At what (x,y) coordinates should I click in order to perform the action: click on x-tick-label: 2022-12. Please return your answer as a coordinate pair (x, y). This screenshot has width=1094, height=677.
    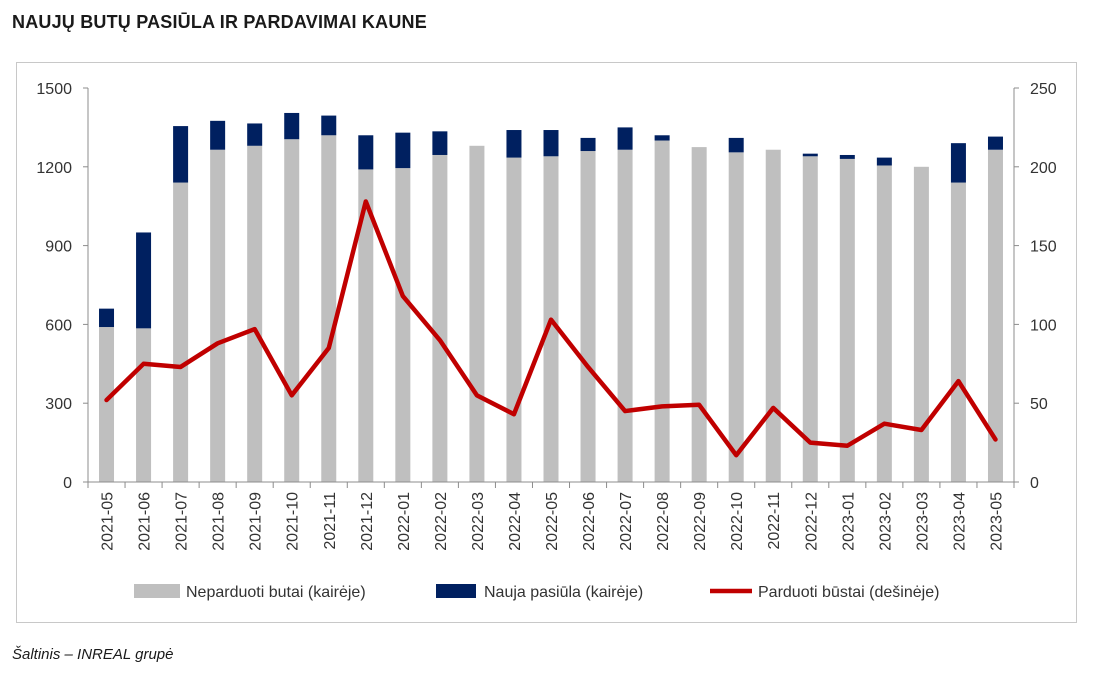
    Looking at the image, I should click on (811, 521).